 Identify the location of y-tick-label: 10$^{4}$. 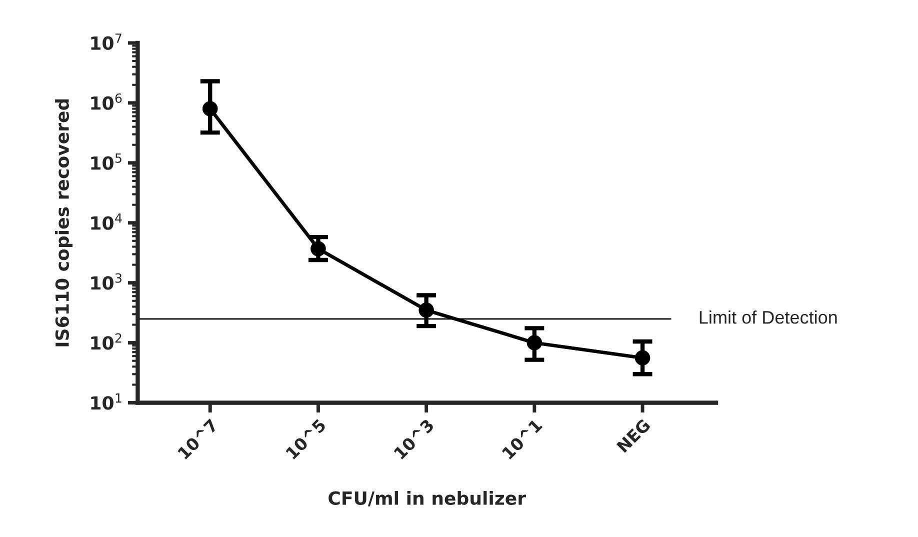
(106, 221).